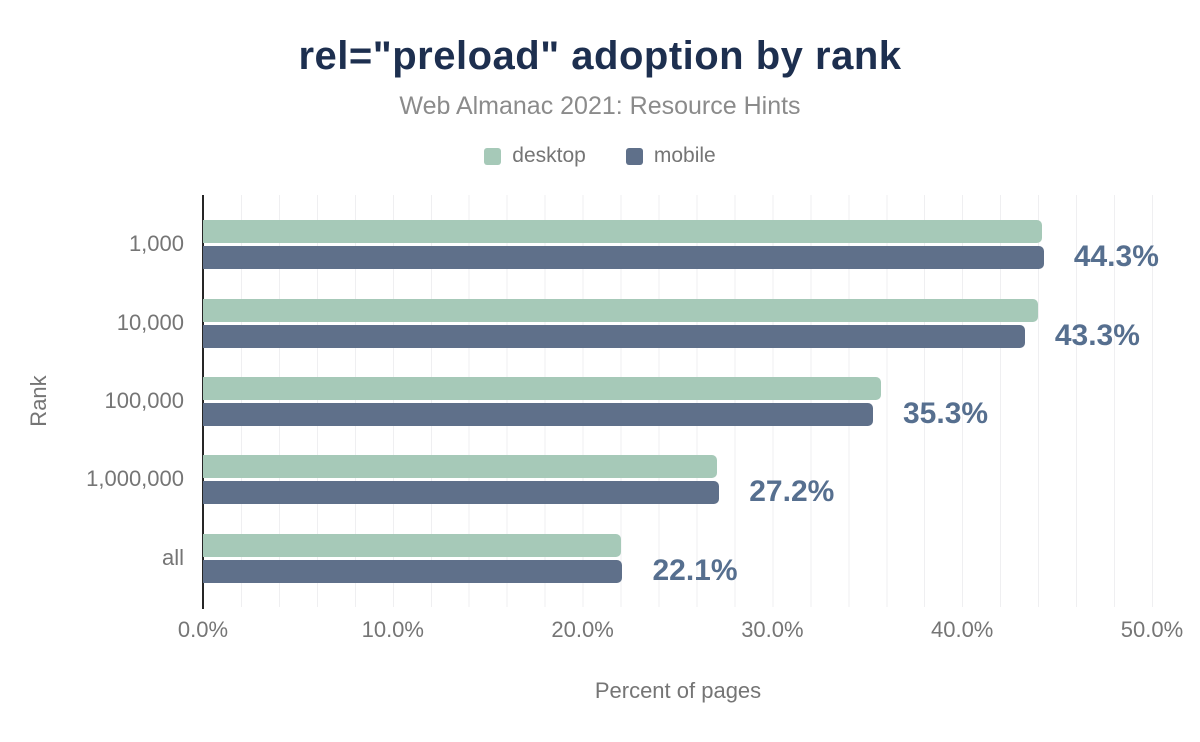 The image size is (1200, 742). Describe the element at coordinates (1152, 629) in the screenshot. I see `x-axis-tick-label: 50.0%` at that location.